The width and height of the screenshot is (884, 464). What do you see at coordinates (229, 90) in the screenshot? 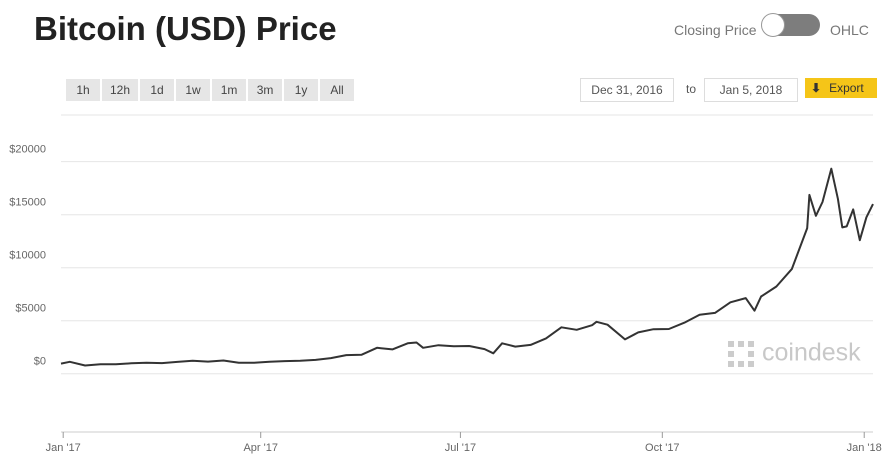
I see `range-button: 1m` at bounding box center [229, 90].